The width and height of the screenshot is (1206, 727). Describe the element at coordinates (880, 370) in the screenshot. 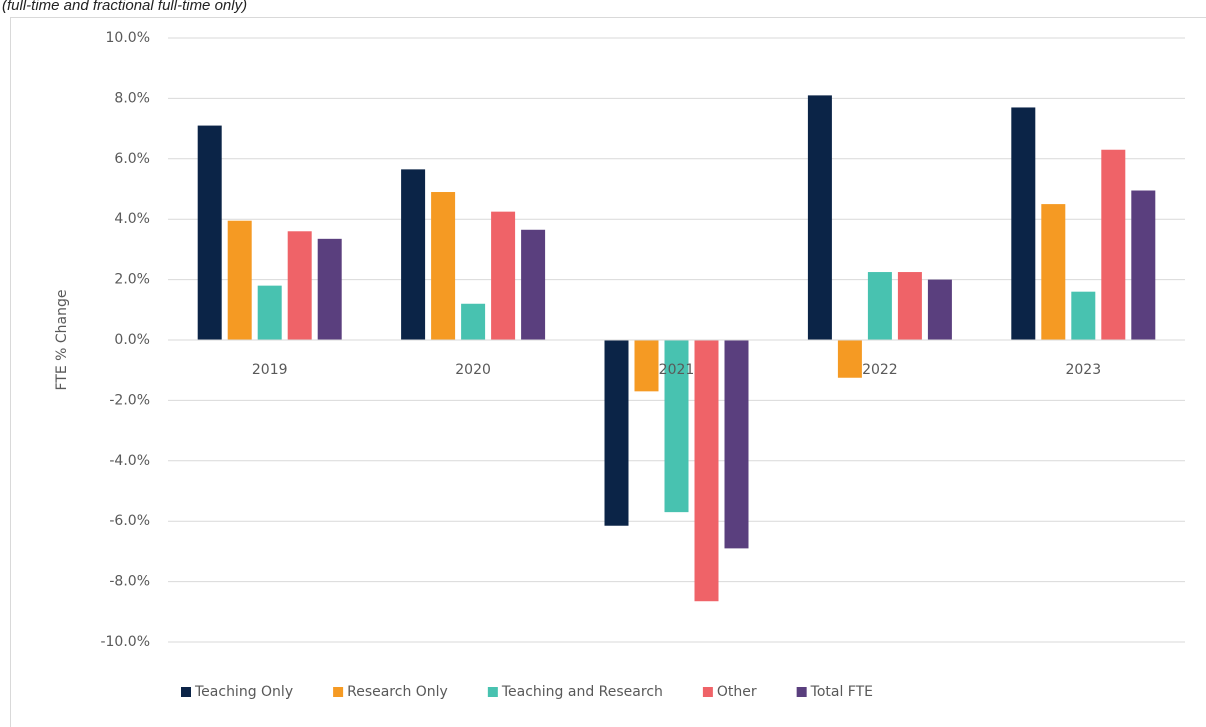

I see `x-tick-label: 2022` at that location.